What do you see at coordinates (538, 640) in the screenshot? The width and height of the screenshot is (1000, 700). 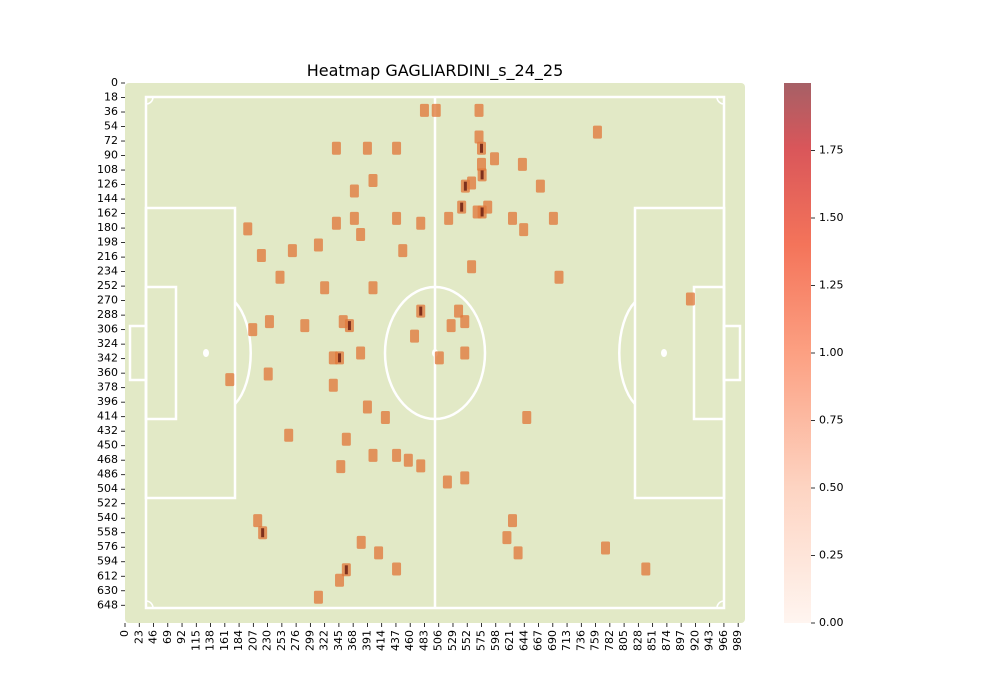 I see `x-tick-label: 667` at bounding box center [538, 640].